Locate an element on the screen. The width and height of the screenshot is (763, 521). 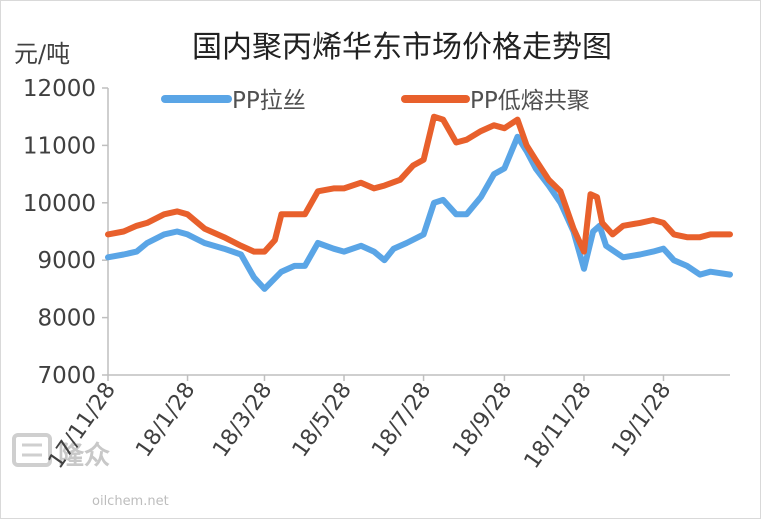
y-axis-unit: 元/吨 is located at coordinates (42, 54).